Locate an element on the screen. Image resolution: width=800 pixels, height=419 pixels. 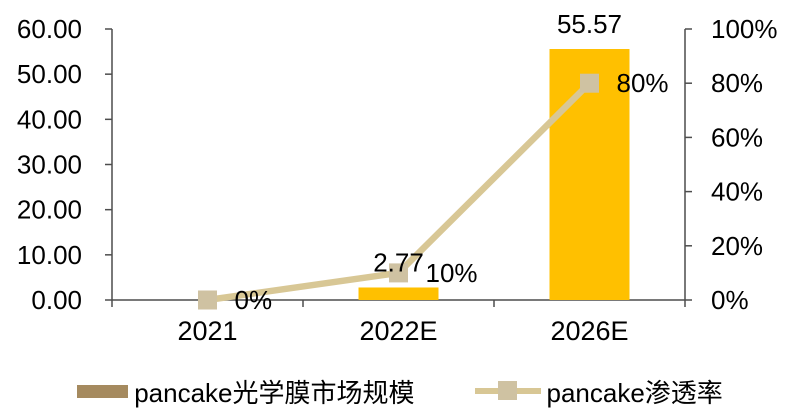
left-axis-tick-label: 40.00 is located at coordinates (49, 119).